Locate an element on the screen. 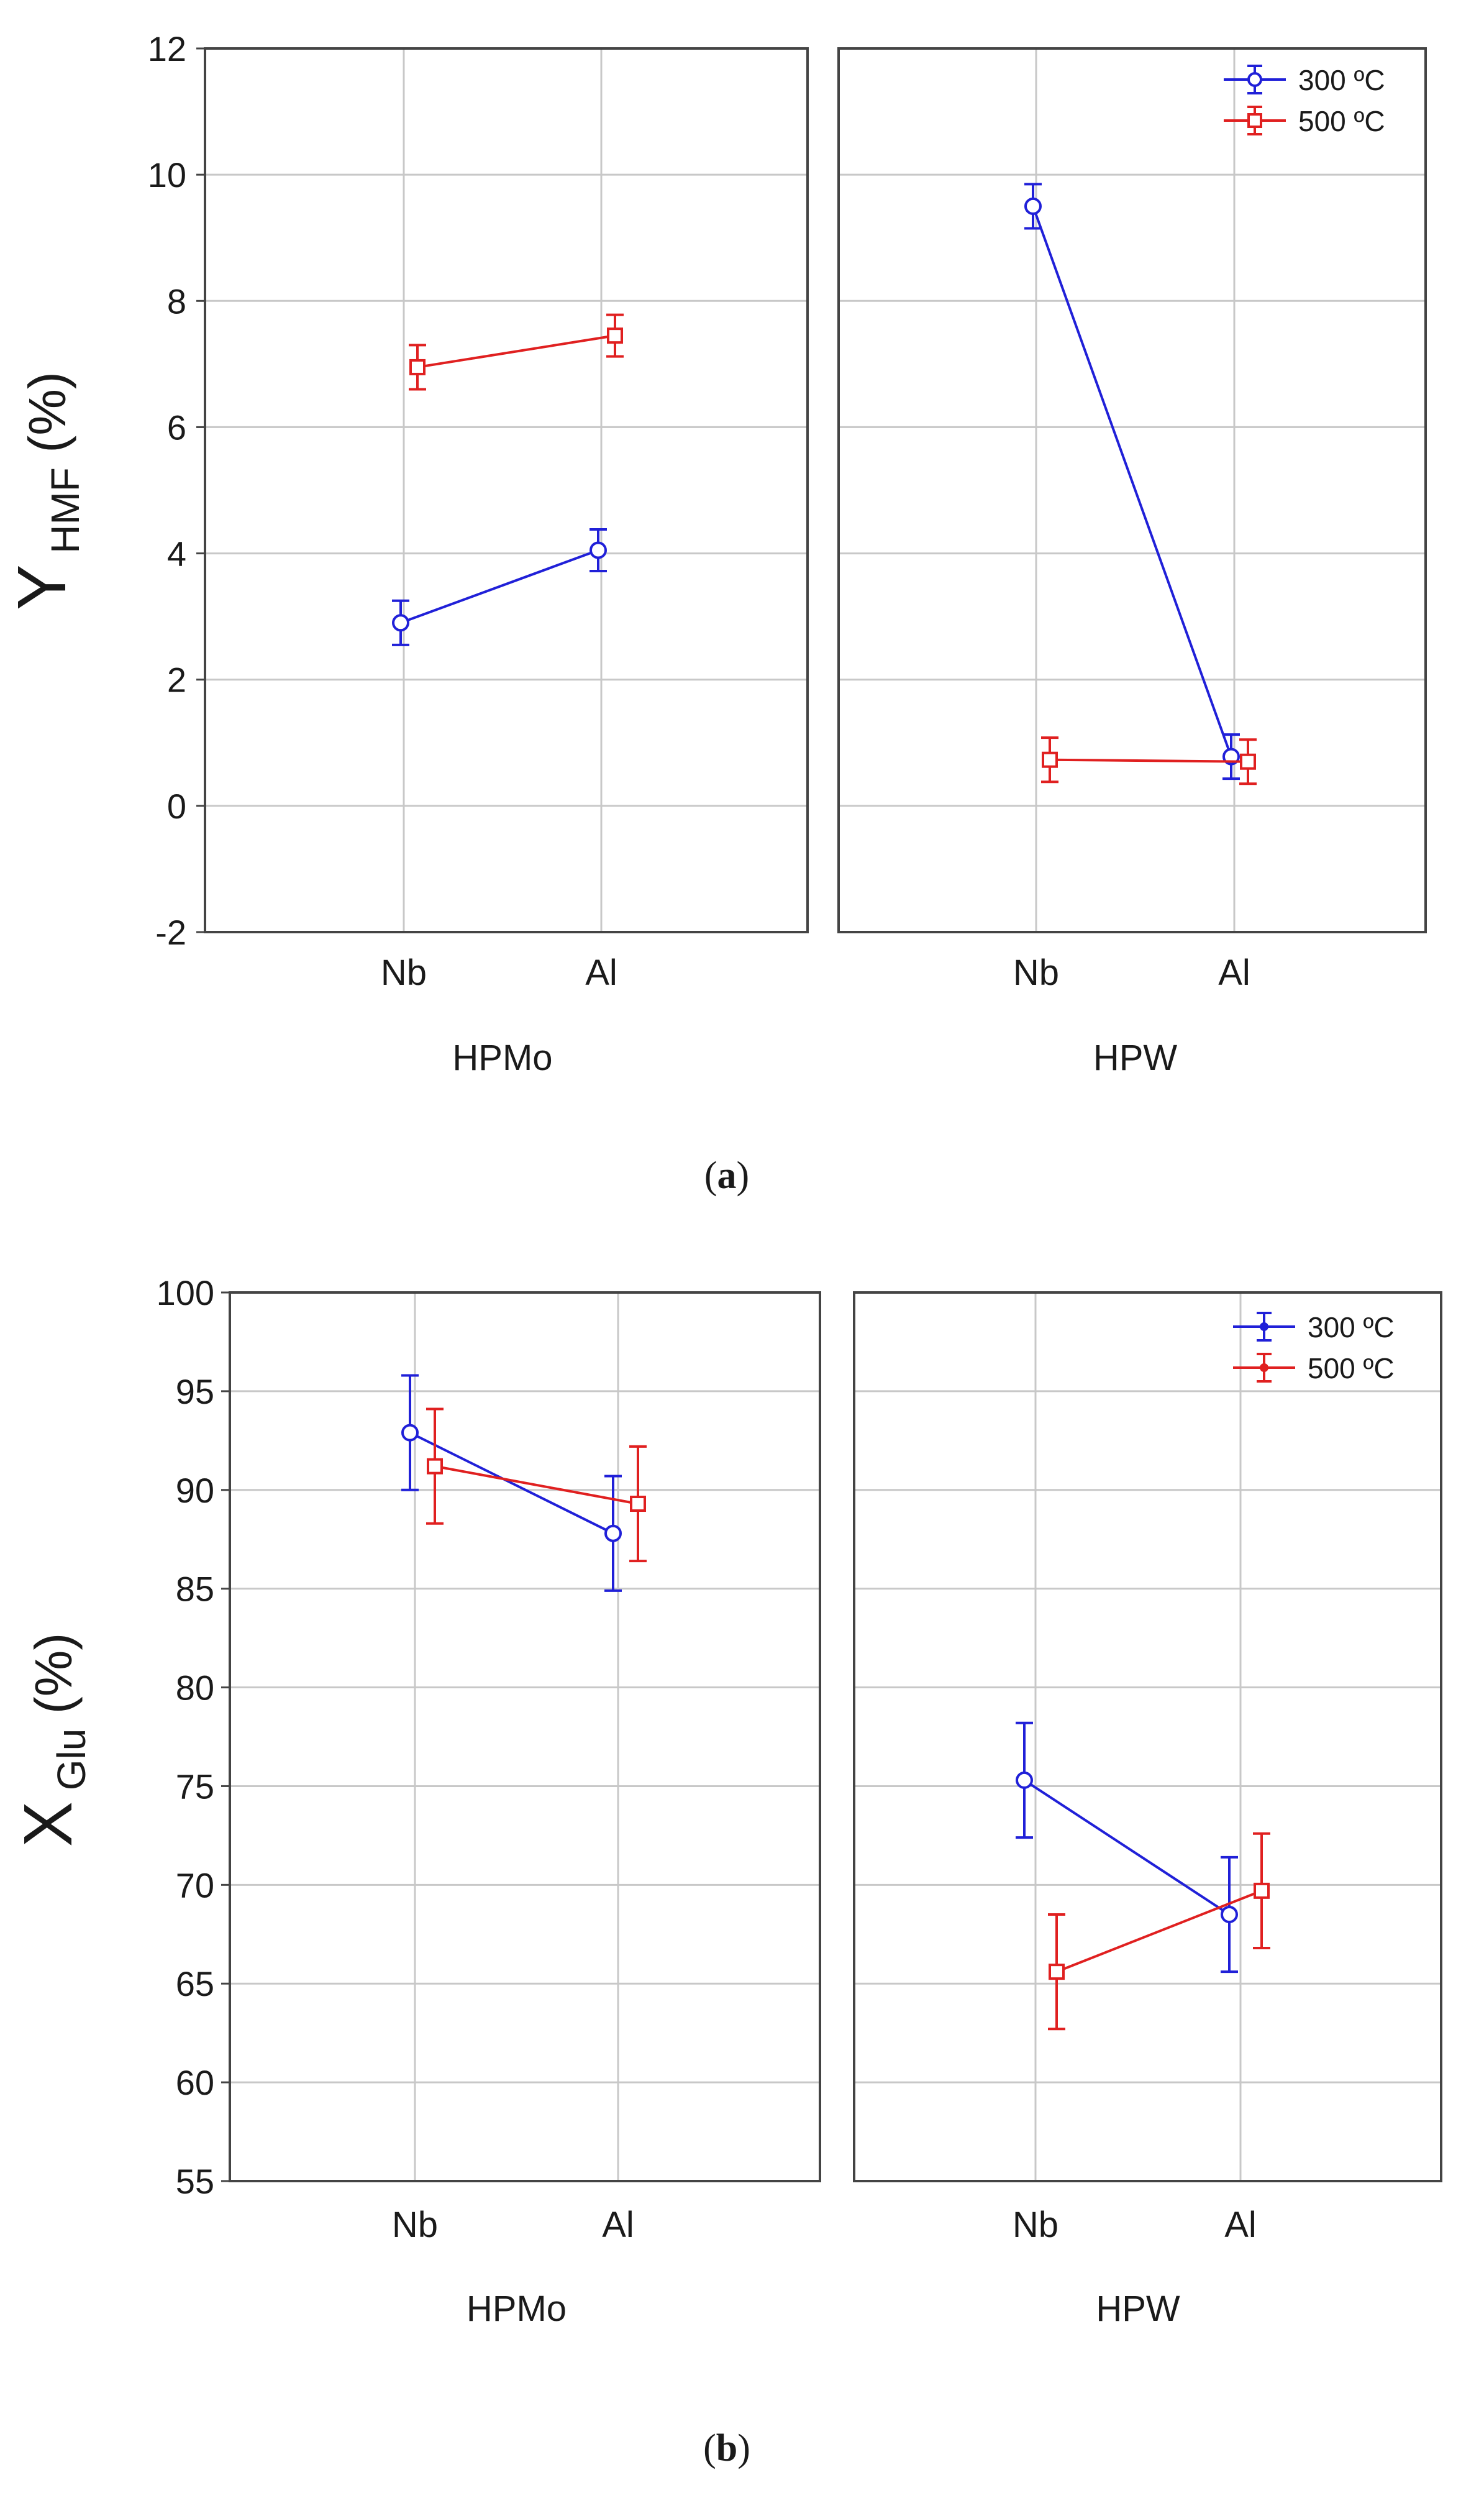 The image size is (1484, 2493). y-tick-label: 55 is located at coordinates (195, 2181).